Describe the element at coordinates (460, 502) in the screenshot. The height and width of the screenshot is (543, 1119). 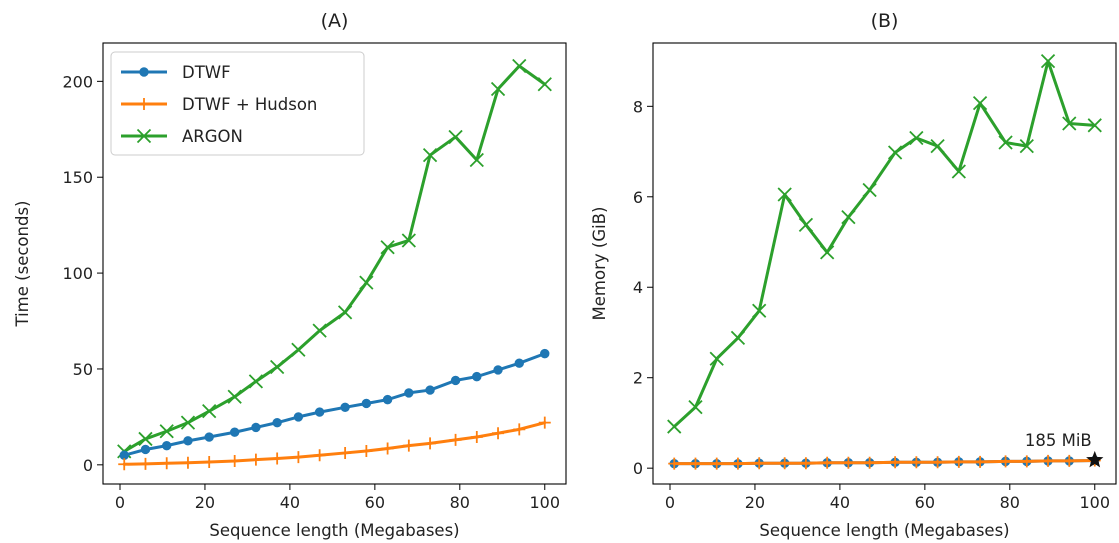
I see `x-tick-label: 80` at that location.